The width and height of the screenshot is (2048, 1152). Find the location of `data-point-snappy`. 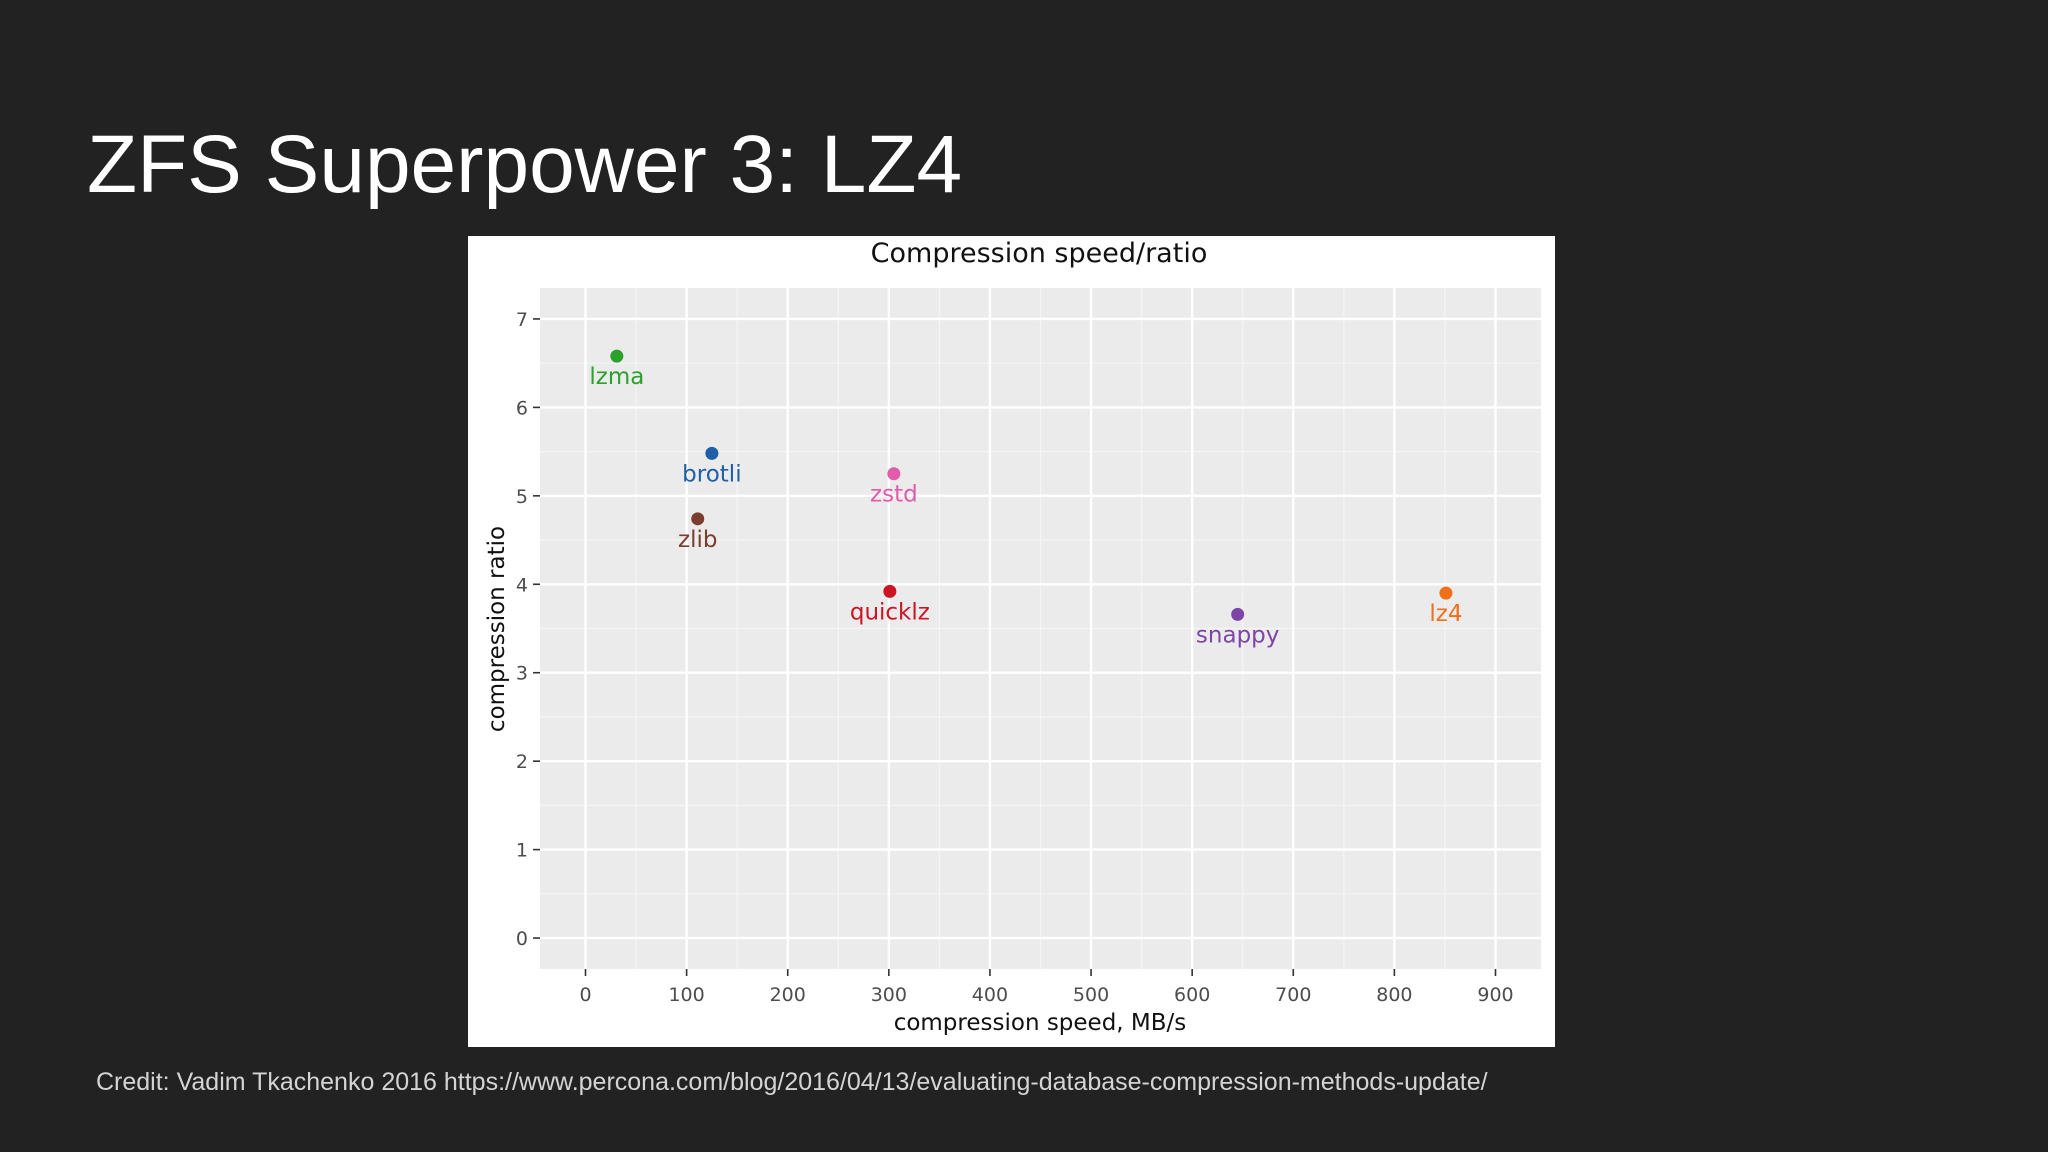

data-point-snappy is located at coordinates (1238, 614).